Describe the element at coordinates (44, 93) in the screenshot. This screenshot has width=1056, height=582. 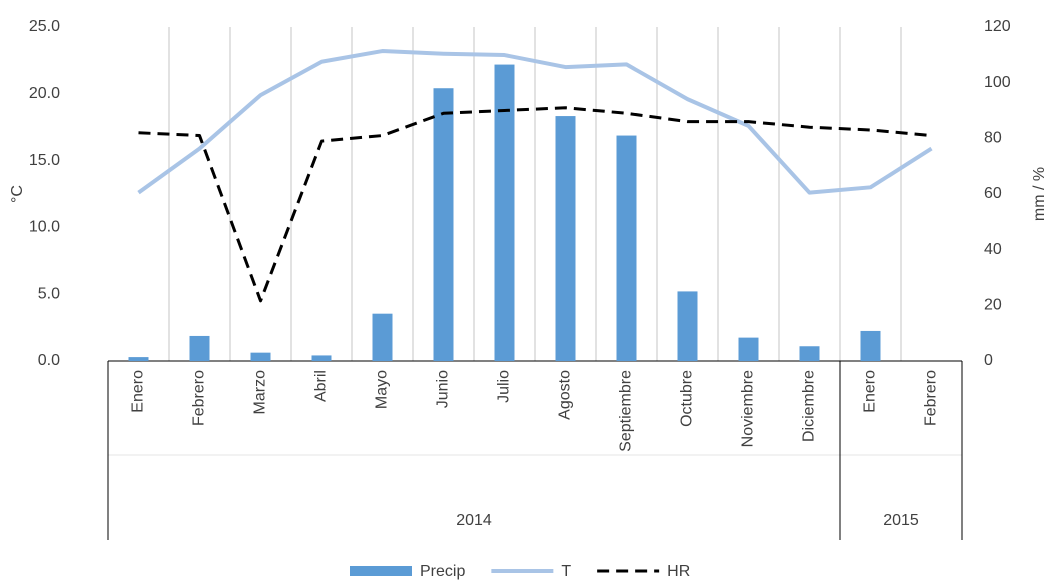
I see `y-tick-label: 20.0` at that location.